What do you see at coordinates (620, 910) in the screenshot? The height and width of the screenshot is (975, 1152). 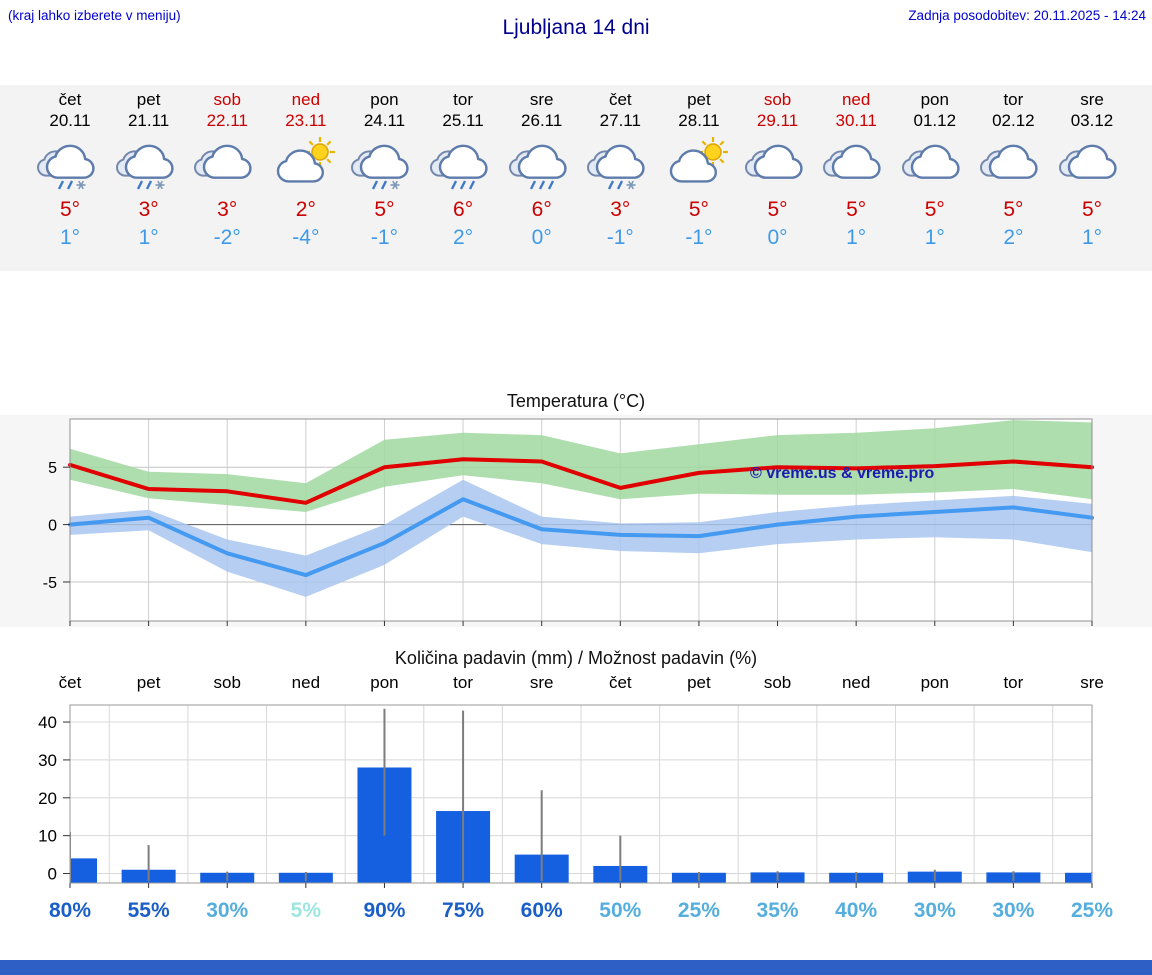 I see `precip-probability: 50%` at bounding box center [620, 910].